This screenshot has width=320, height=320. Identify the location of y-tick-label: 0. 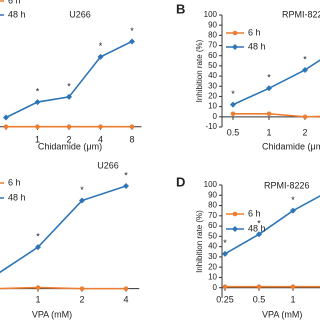
(215, 287).